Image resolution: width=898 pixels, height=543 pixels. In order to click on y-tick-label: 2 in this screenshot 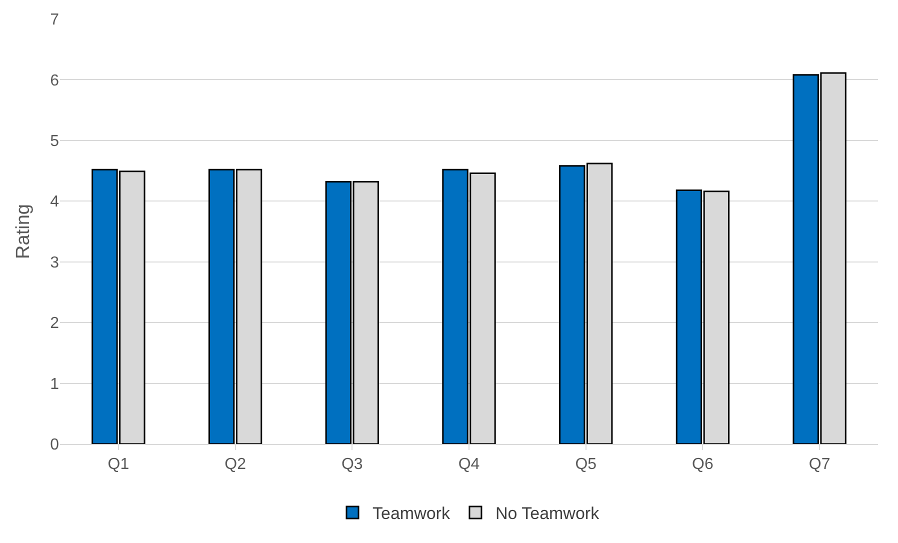, I will do `click(55, 323)`.